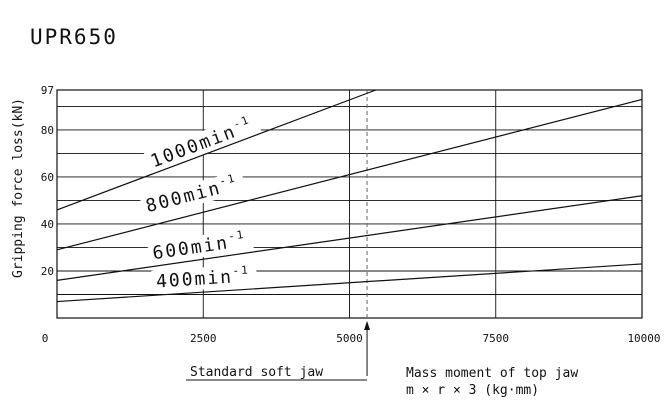  Describe the element at coordinates (190, 248) in the screenshot. I see `series-label-value: 600min` at that location.